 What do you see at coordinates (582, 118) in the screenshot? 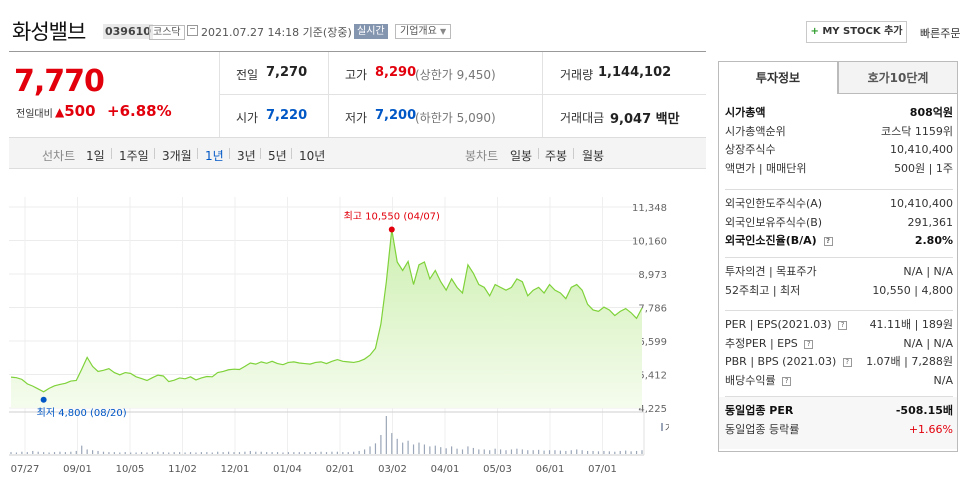
I see `amount-label: 거래대금` at bounding box center [582, 118].